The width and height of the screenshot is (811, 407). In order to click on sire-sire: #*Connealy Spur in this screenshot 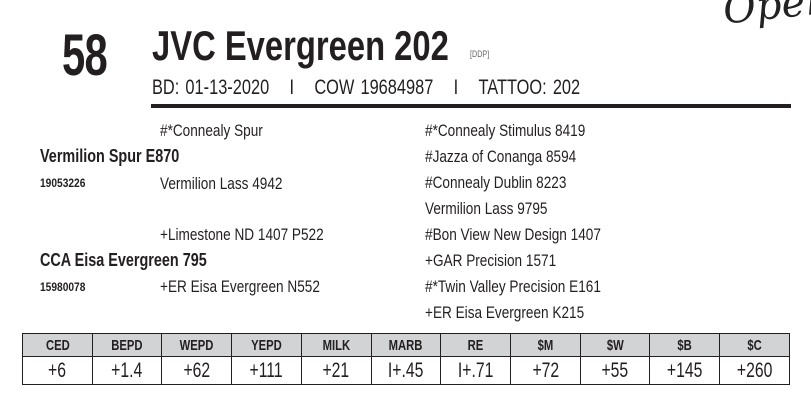, I will do `click(211, 130)`.